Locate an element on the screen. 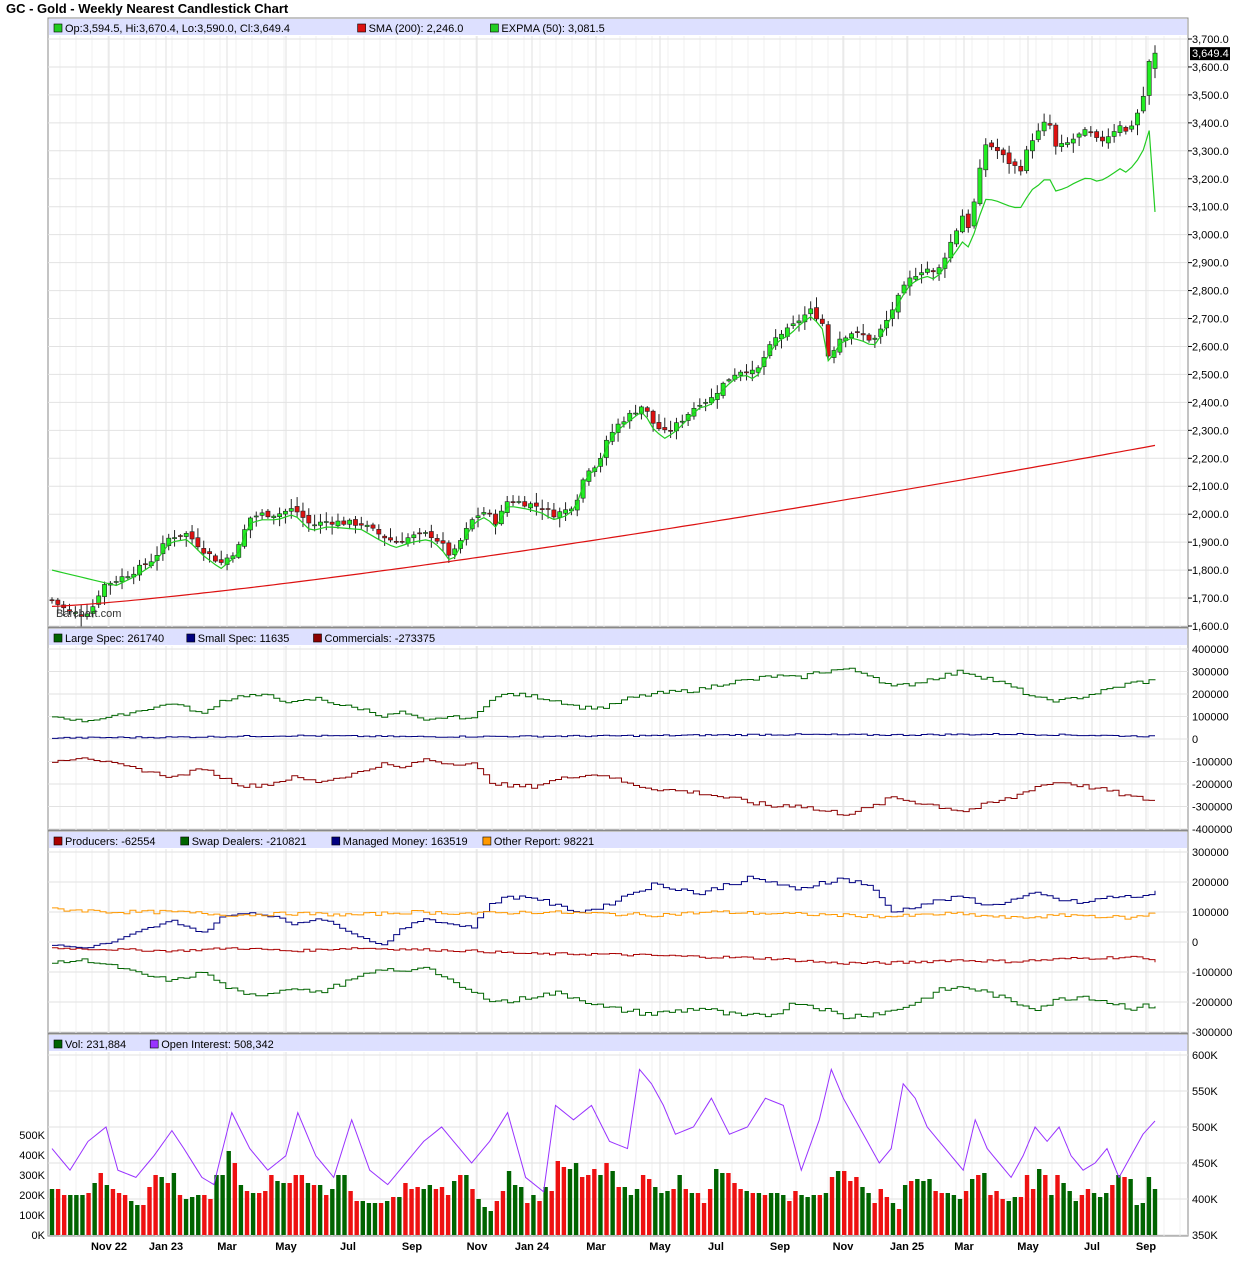 This screenshot has width=1236, height=1276. oi-tick-label: 400K is located at coordinates (1205, 1200).